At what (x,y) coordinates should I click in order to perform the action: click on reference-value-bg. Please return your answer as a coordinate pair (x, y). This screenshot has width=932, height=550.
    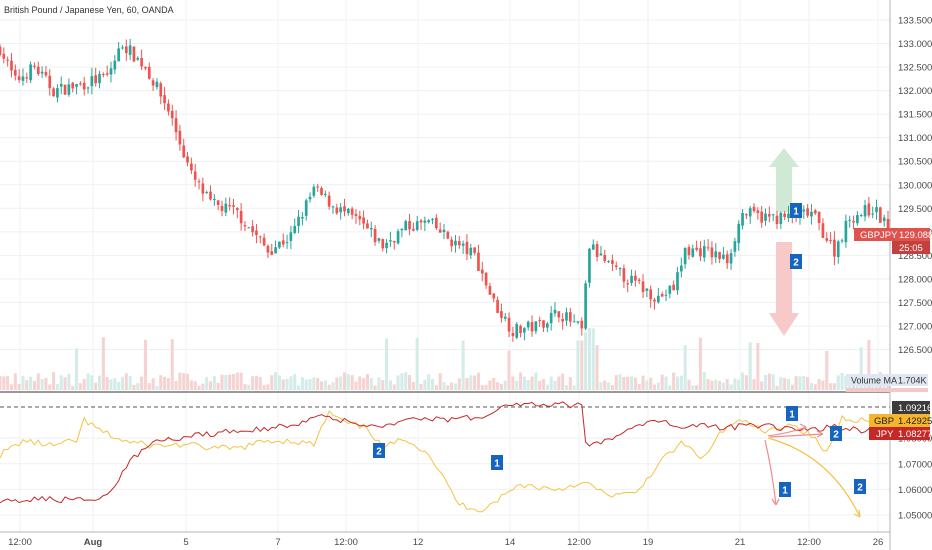
    Looking at the image, I should click on (911, 407).